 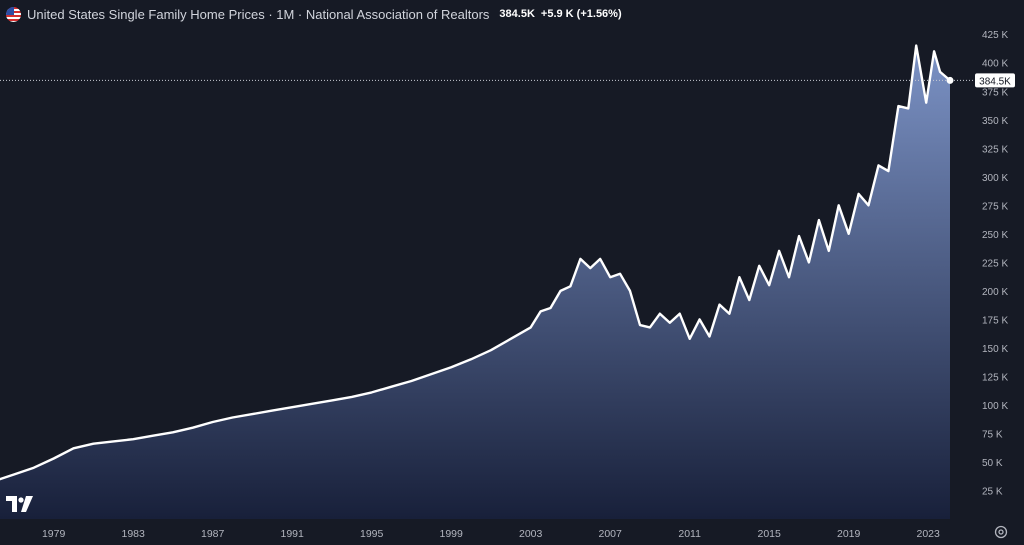 I want to click on x-tick-label: 2023, so click(x=928, y=534).